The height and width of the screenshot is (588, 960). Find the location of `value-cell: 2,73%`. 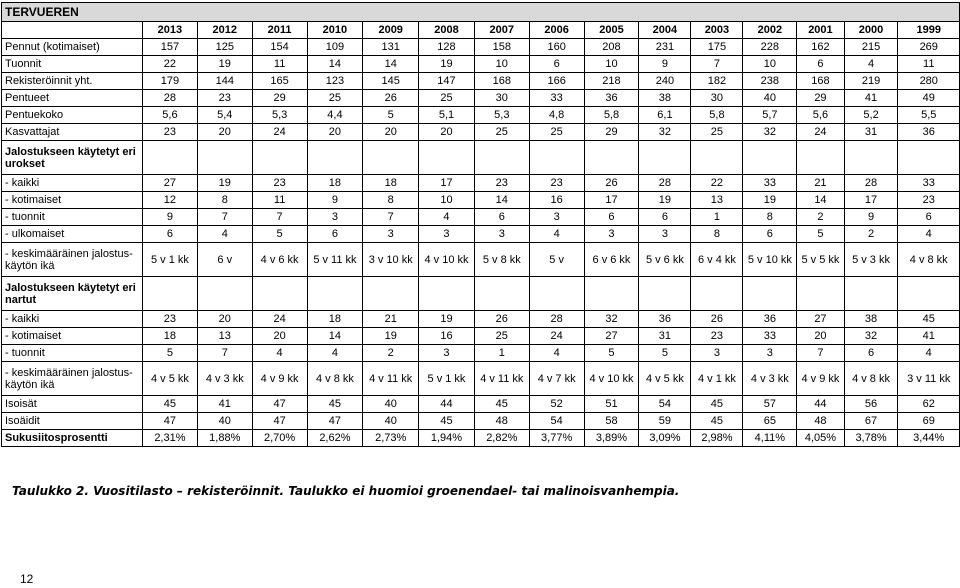

value-cell: 2,73% is located at coordinates (391, 438).